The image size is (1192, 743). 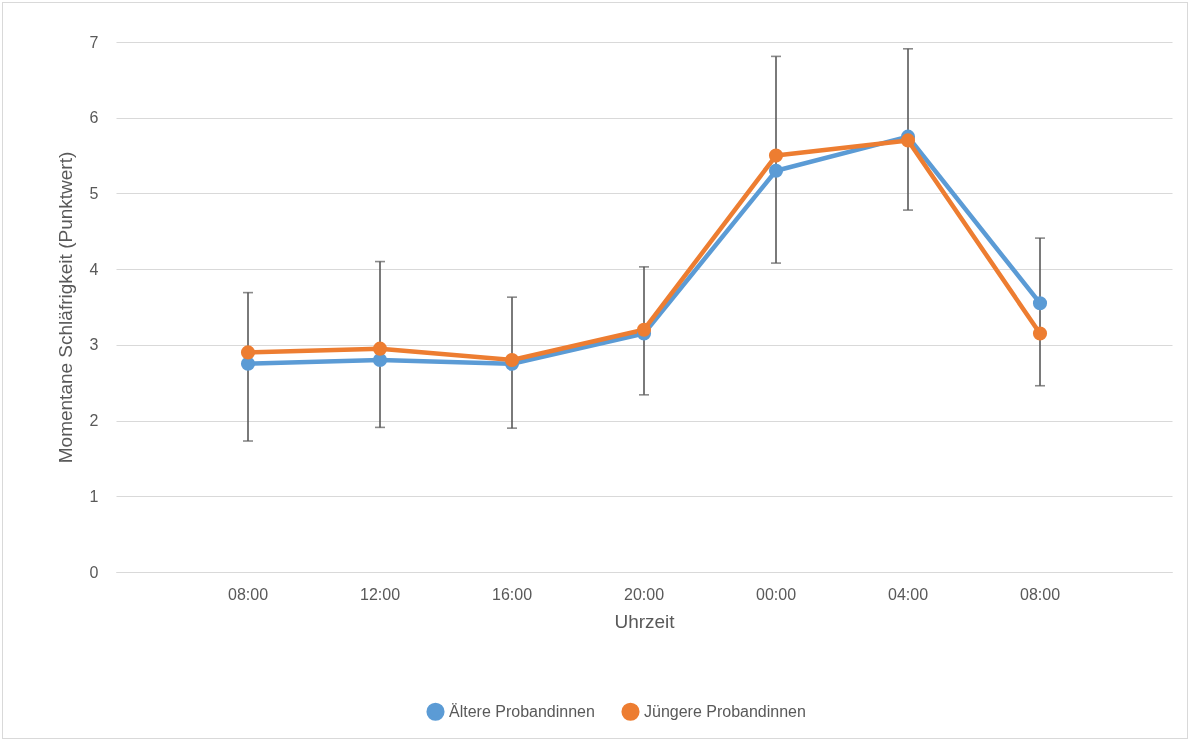 What do you see at coordinates (380, 594) in the screenshot?
I see `x-tick-label: 12:00` at bounding box center [380, 594].